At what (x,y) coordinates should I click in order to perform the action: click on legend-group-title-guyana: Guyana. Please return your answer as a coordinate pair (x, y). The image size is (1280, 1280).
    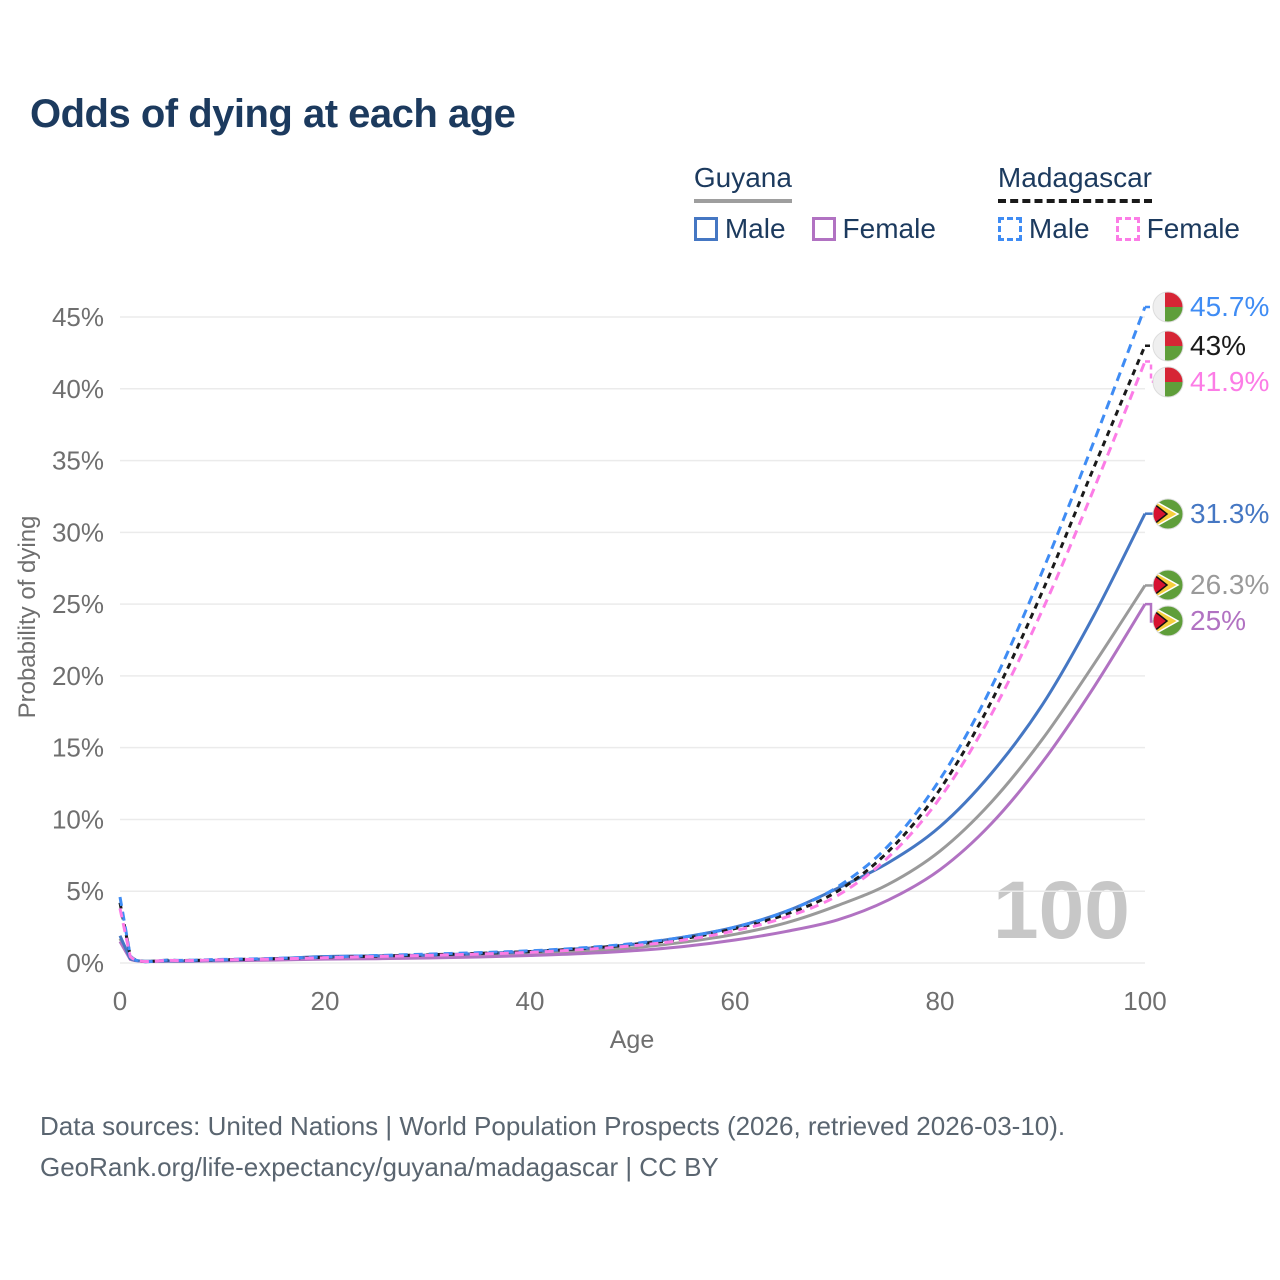
    Looking at the image, I should click on (742, 182).